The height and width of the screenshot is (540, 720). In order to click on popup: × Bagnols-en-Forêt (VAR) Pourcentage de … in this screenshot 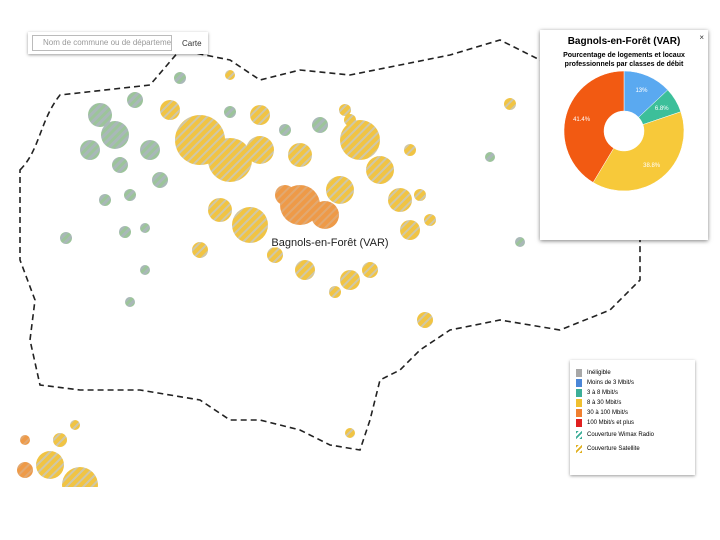, I will do `click(624, 135)`.